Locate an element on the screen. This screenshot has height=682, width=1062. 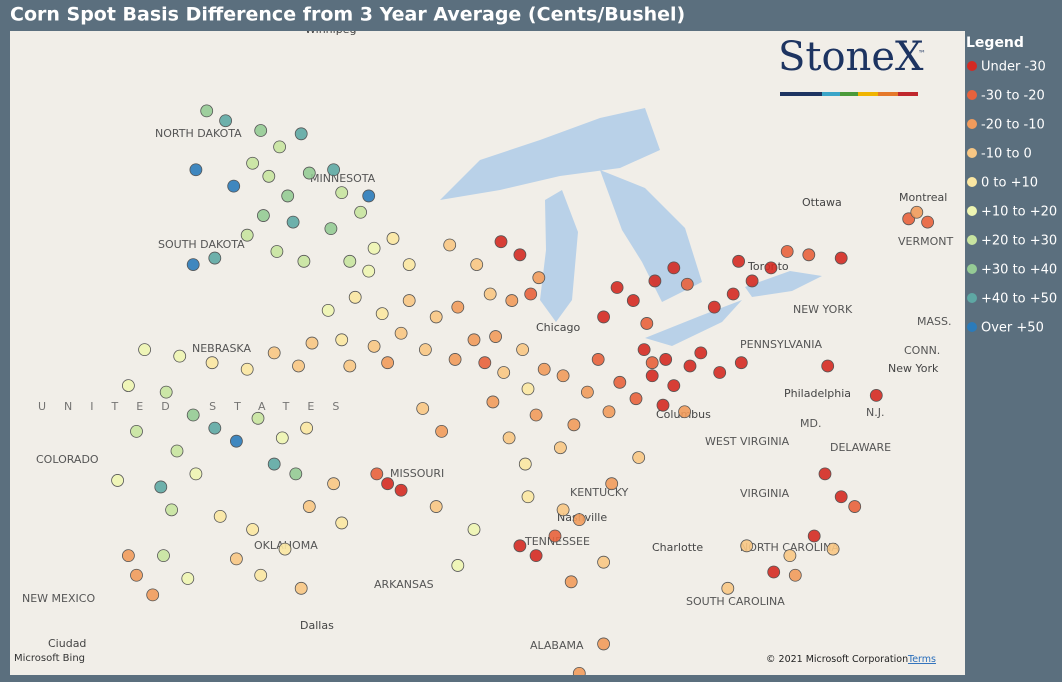
place-label: MISSOURI is located at coordinates (417, 473).